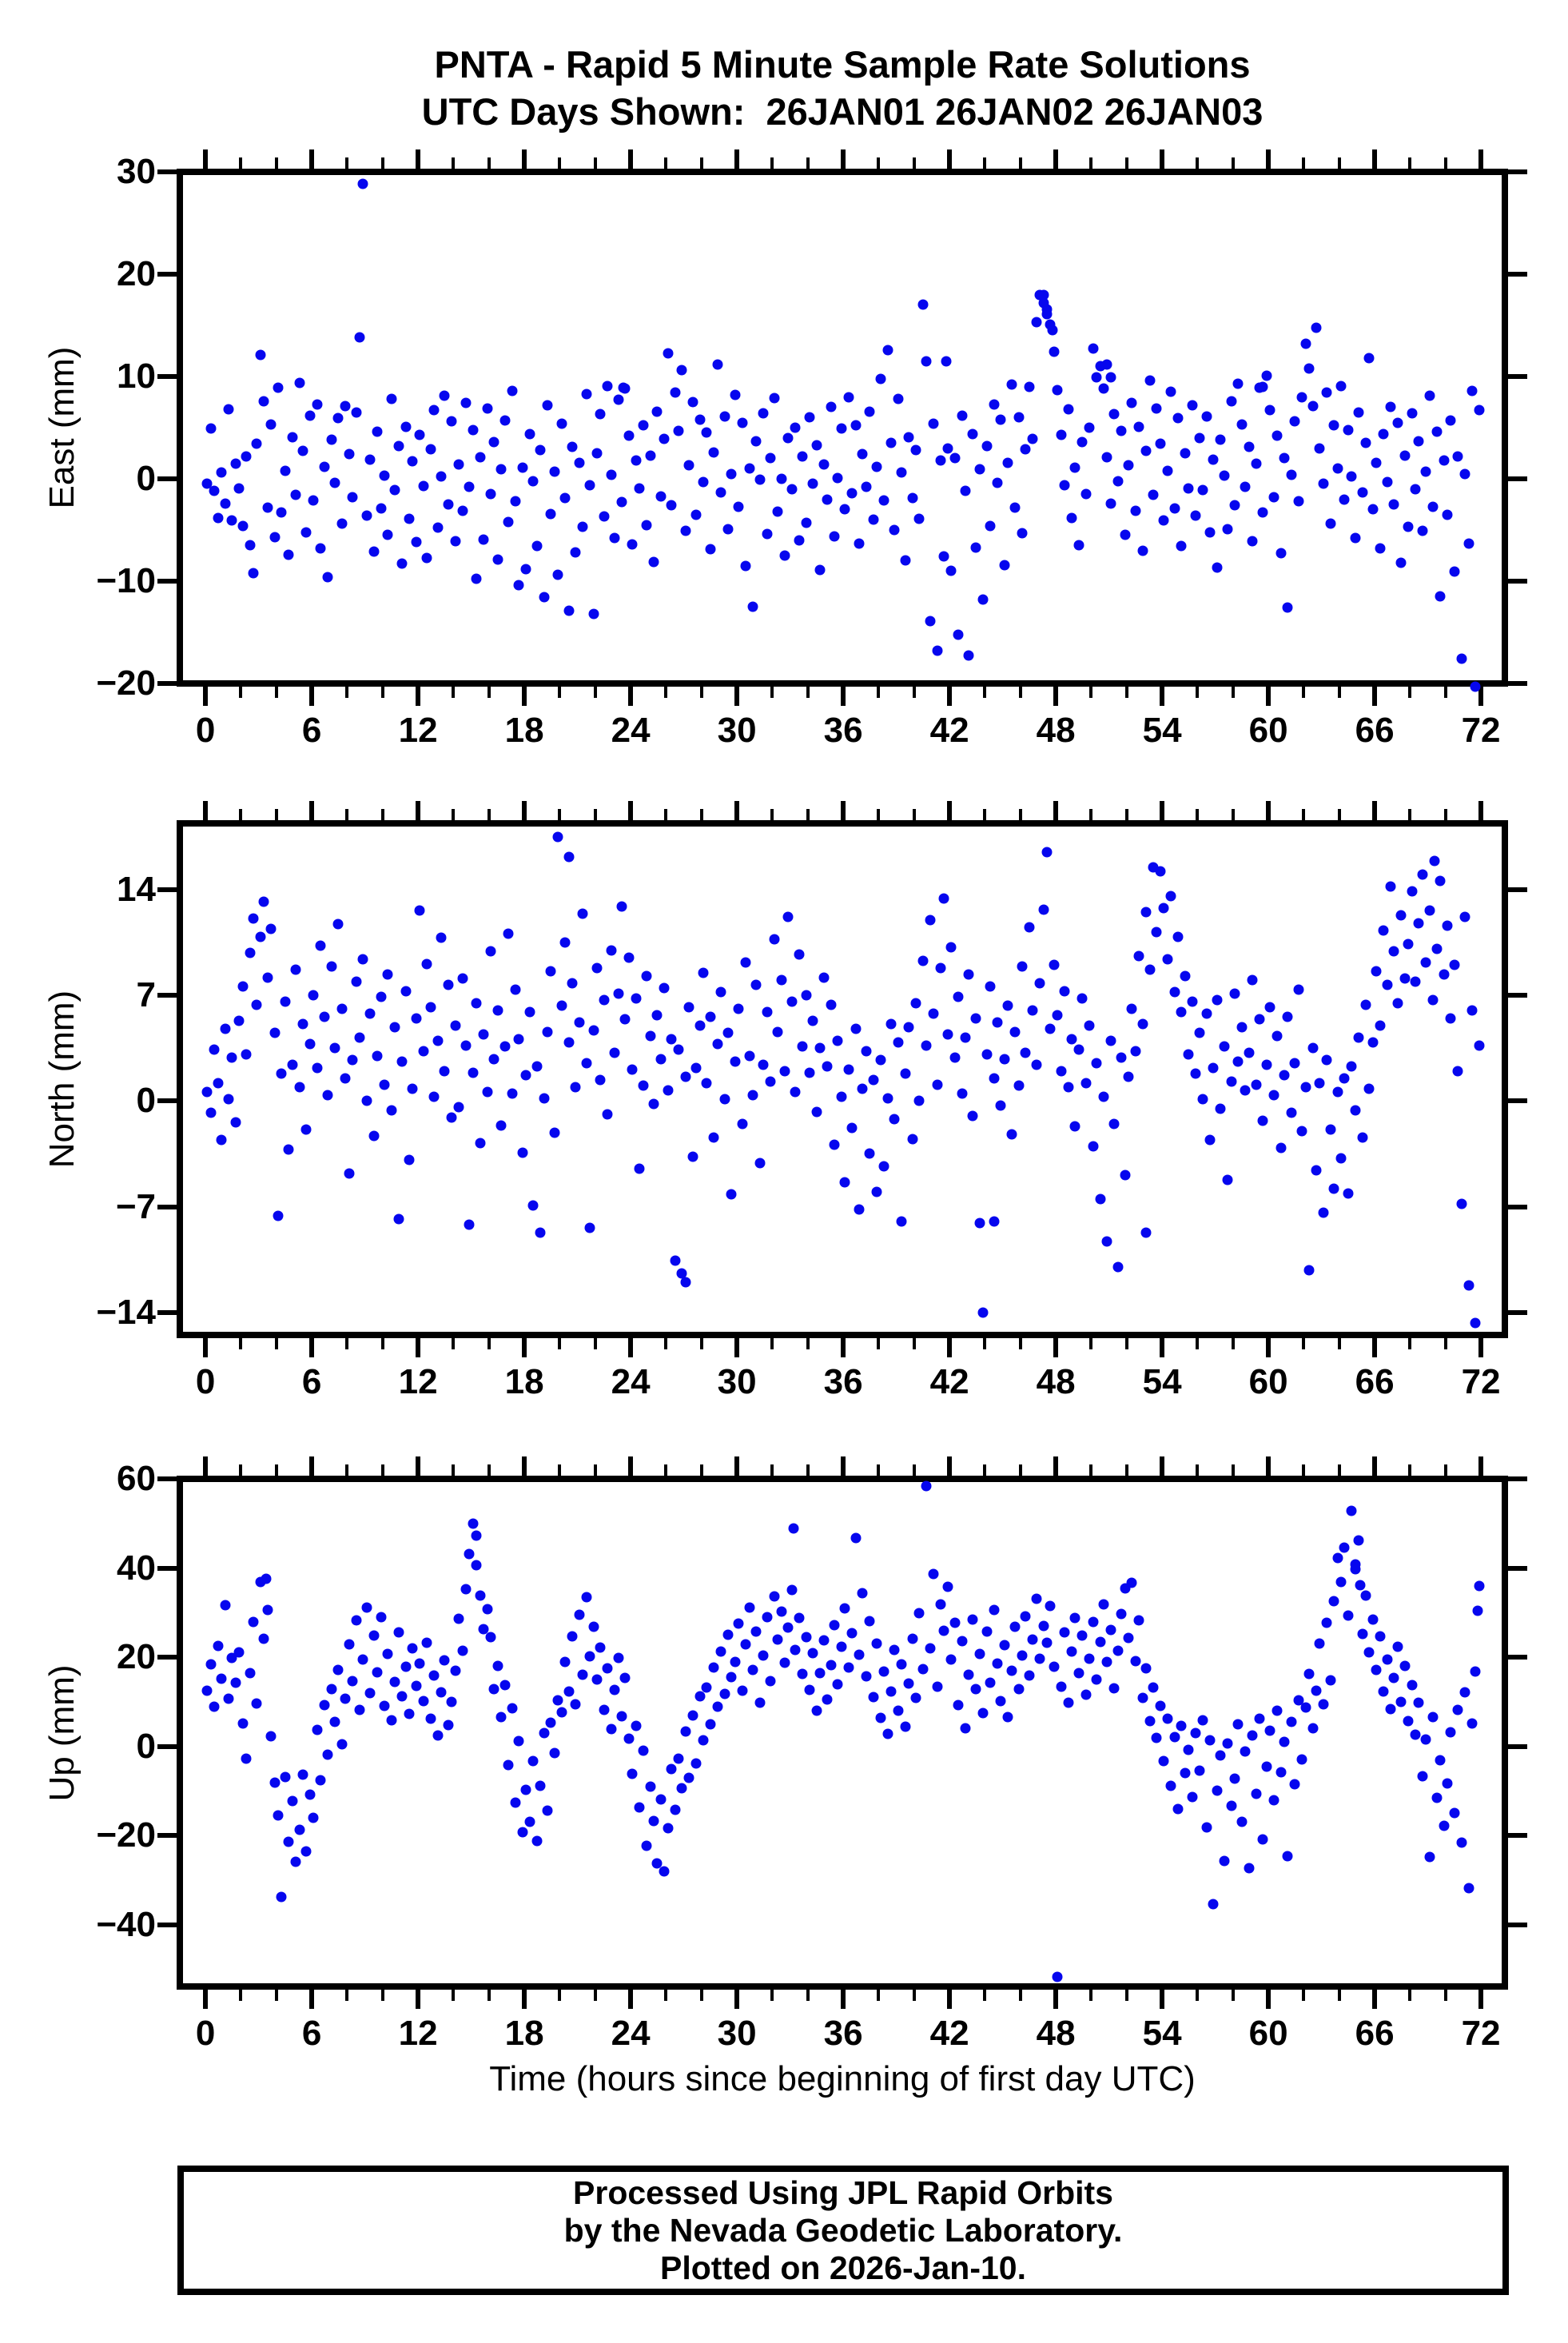  I want to click on y-tick-label: 0, so click(146, 1101).